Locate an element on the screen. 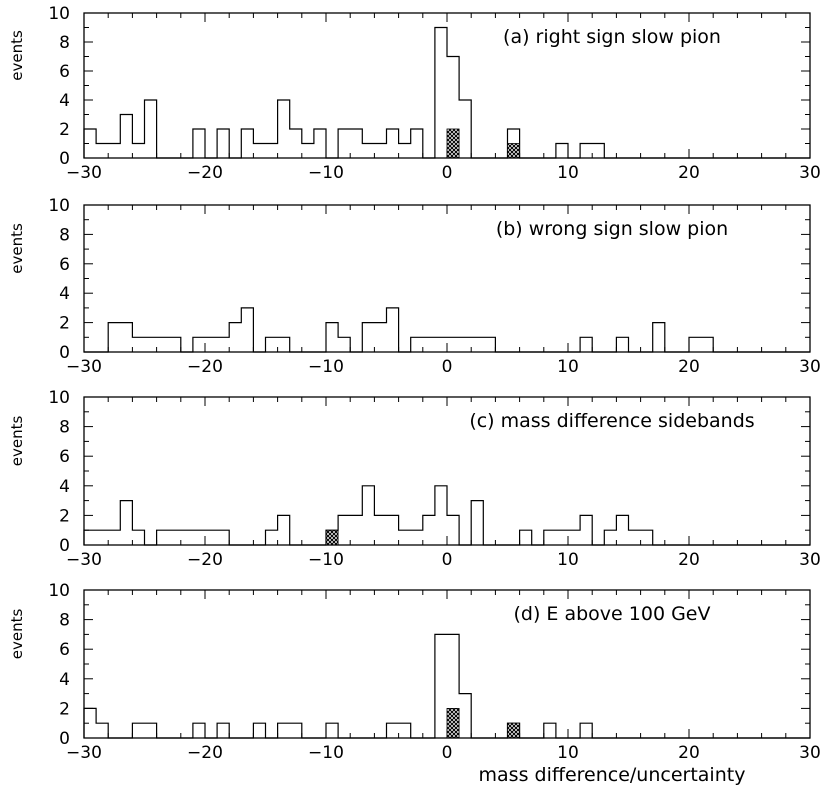 This screenshot has width=822, height=790. x-tick-label: 20 is located at coordinates (689, 560).